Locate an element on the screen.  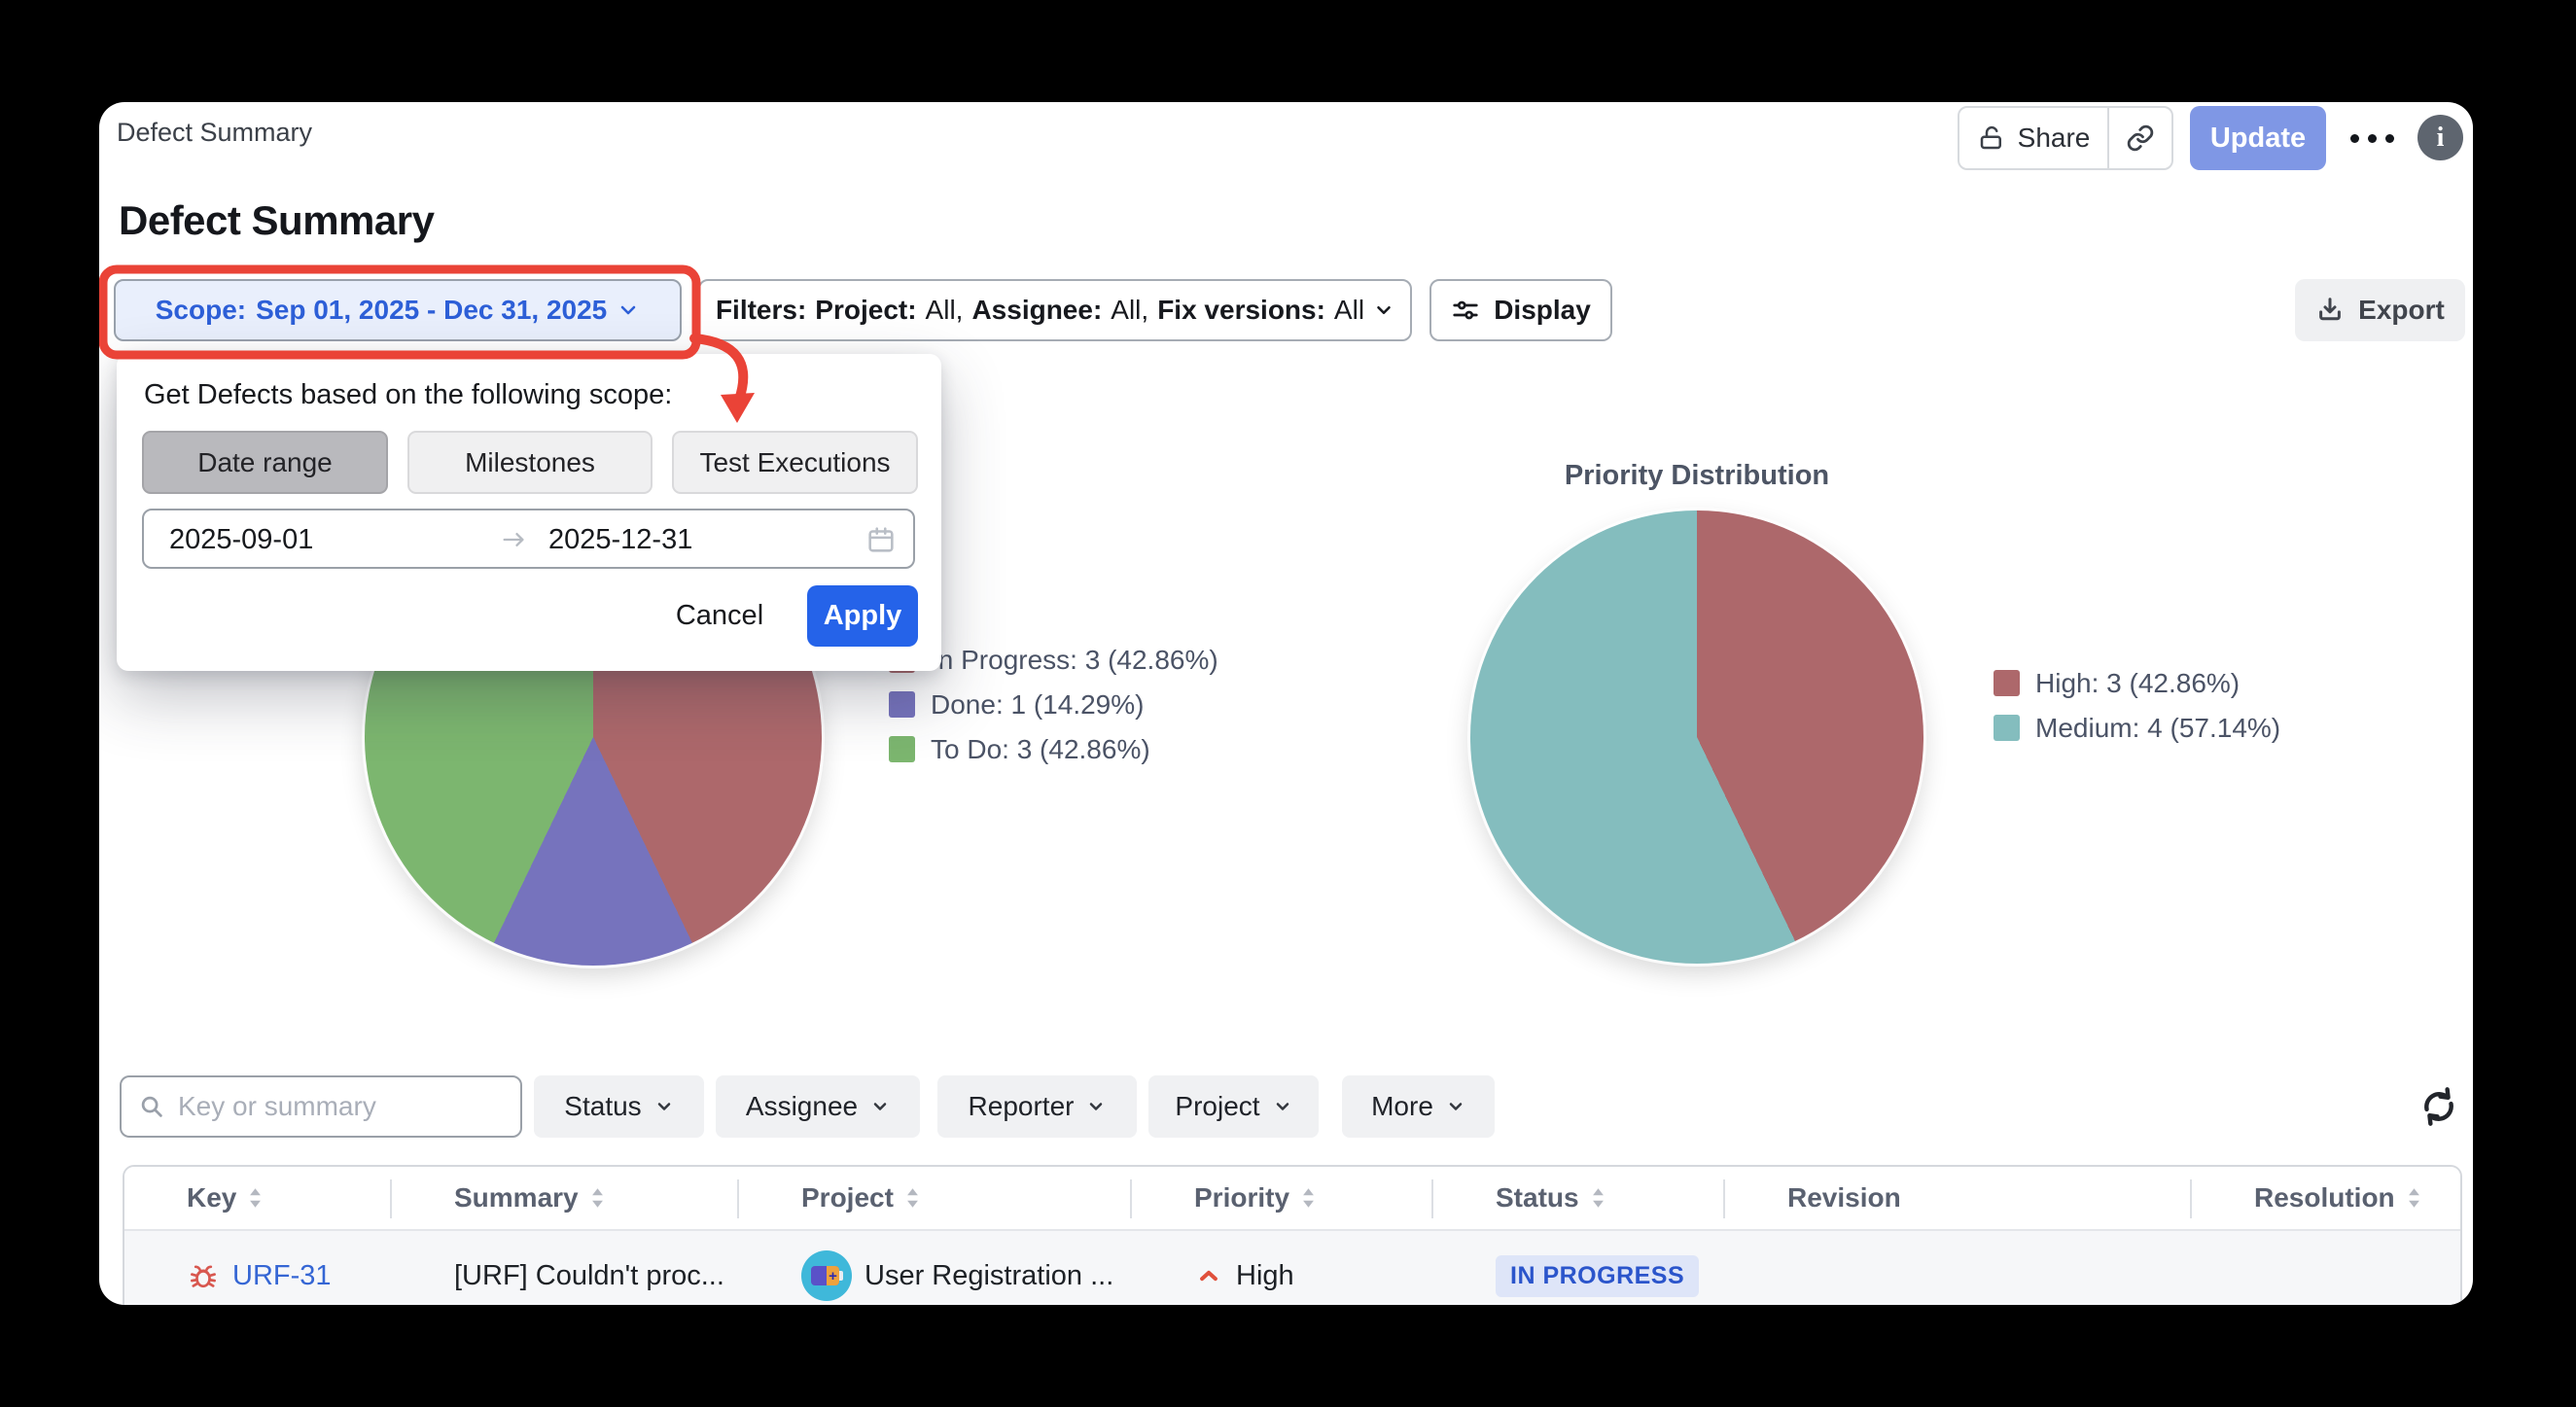
status-cell: IN PROGRESS is located at coordinates (1579, 1275).